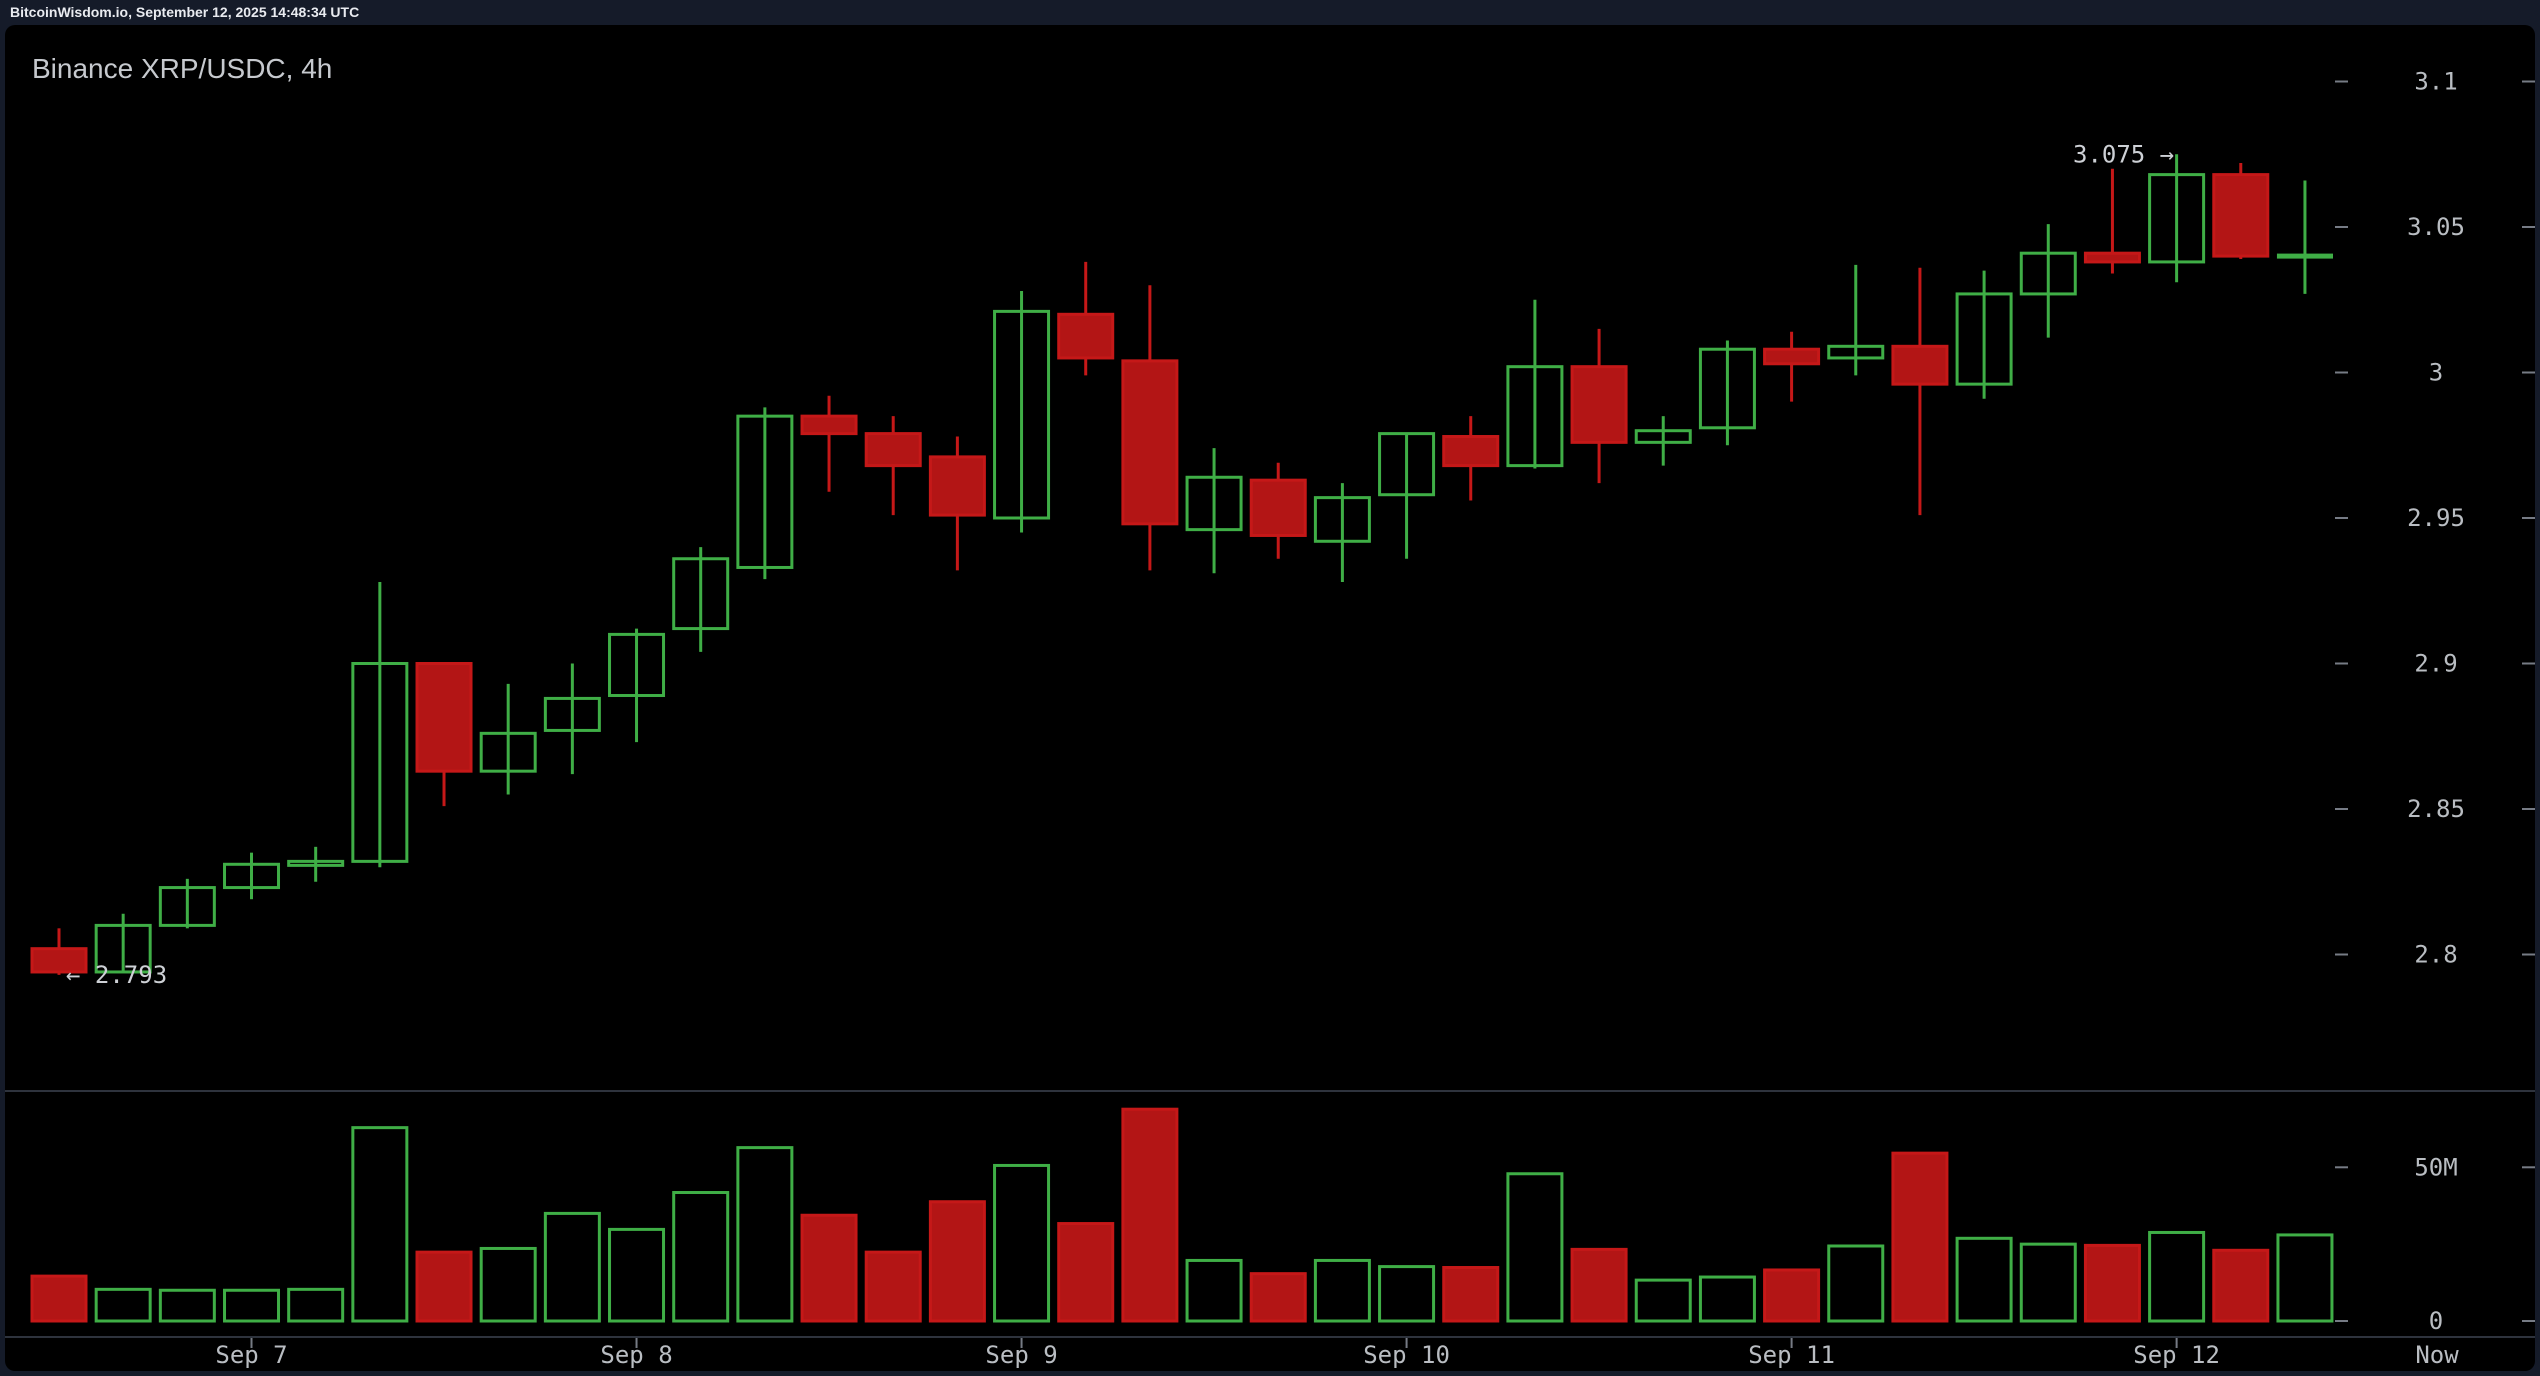 This screenshot has width=2540, height=1376. Describe the element at coordinates (2435, 82) in the screenshot. I see `price-axis-label: 3.1` at that location.